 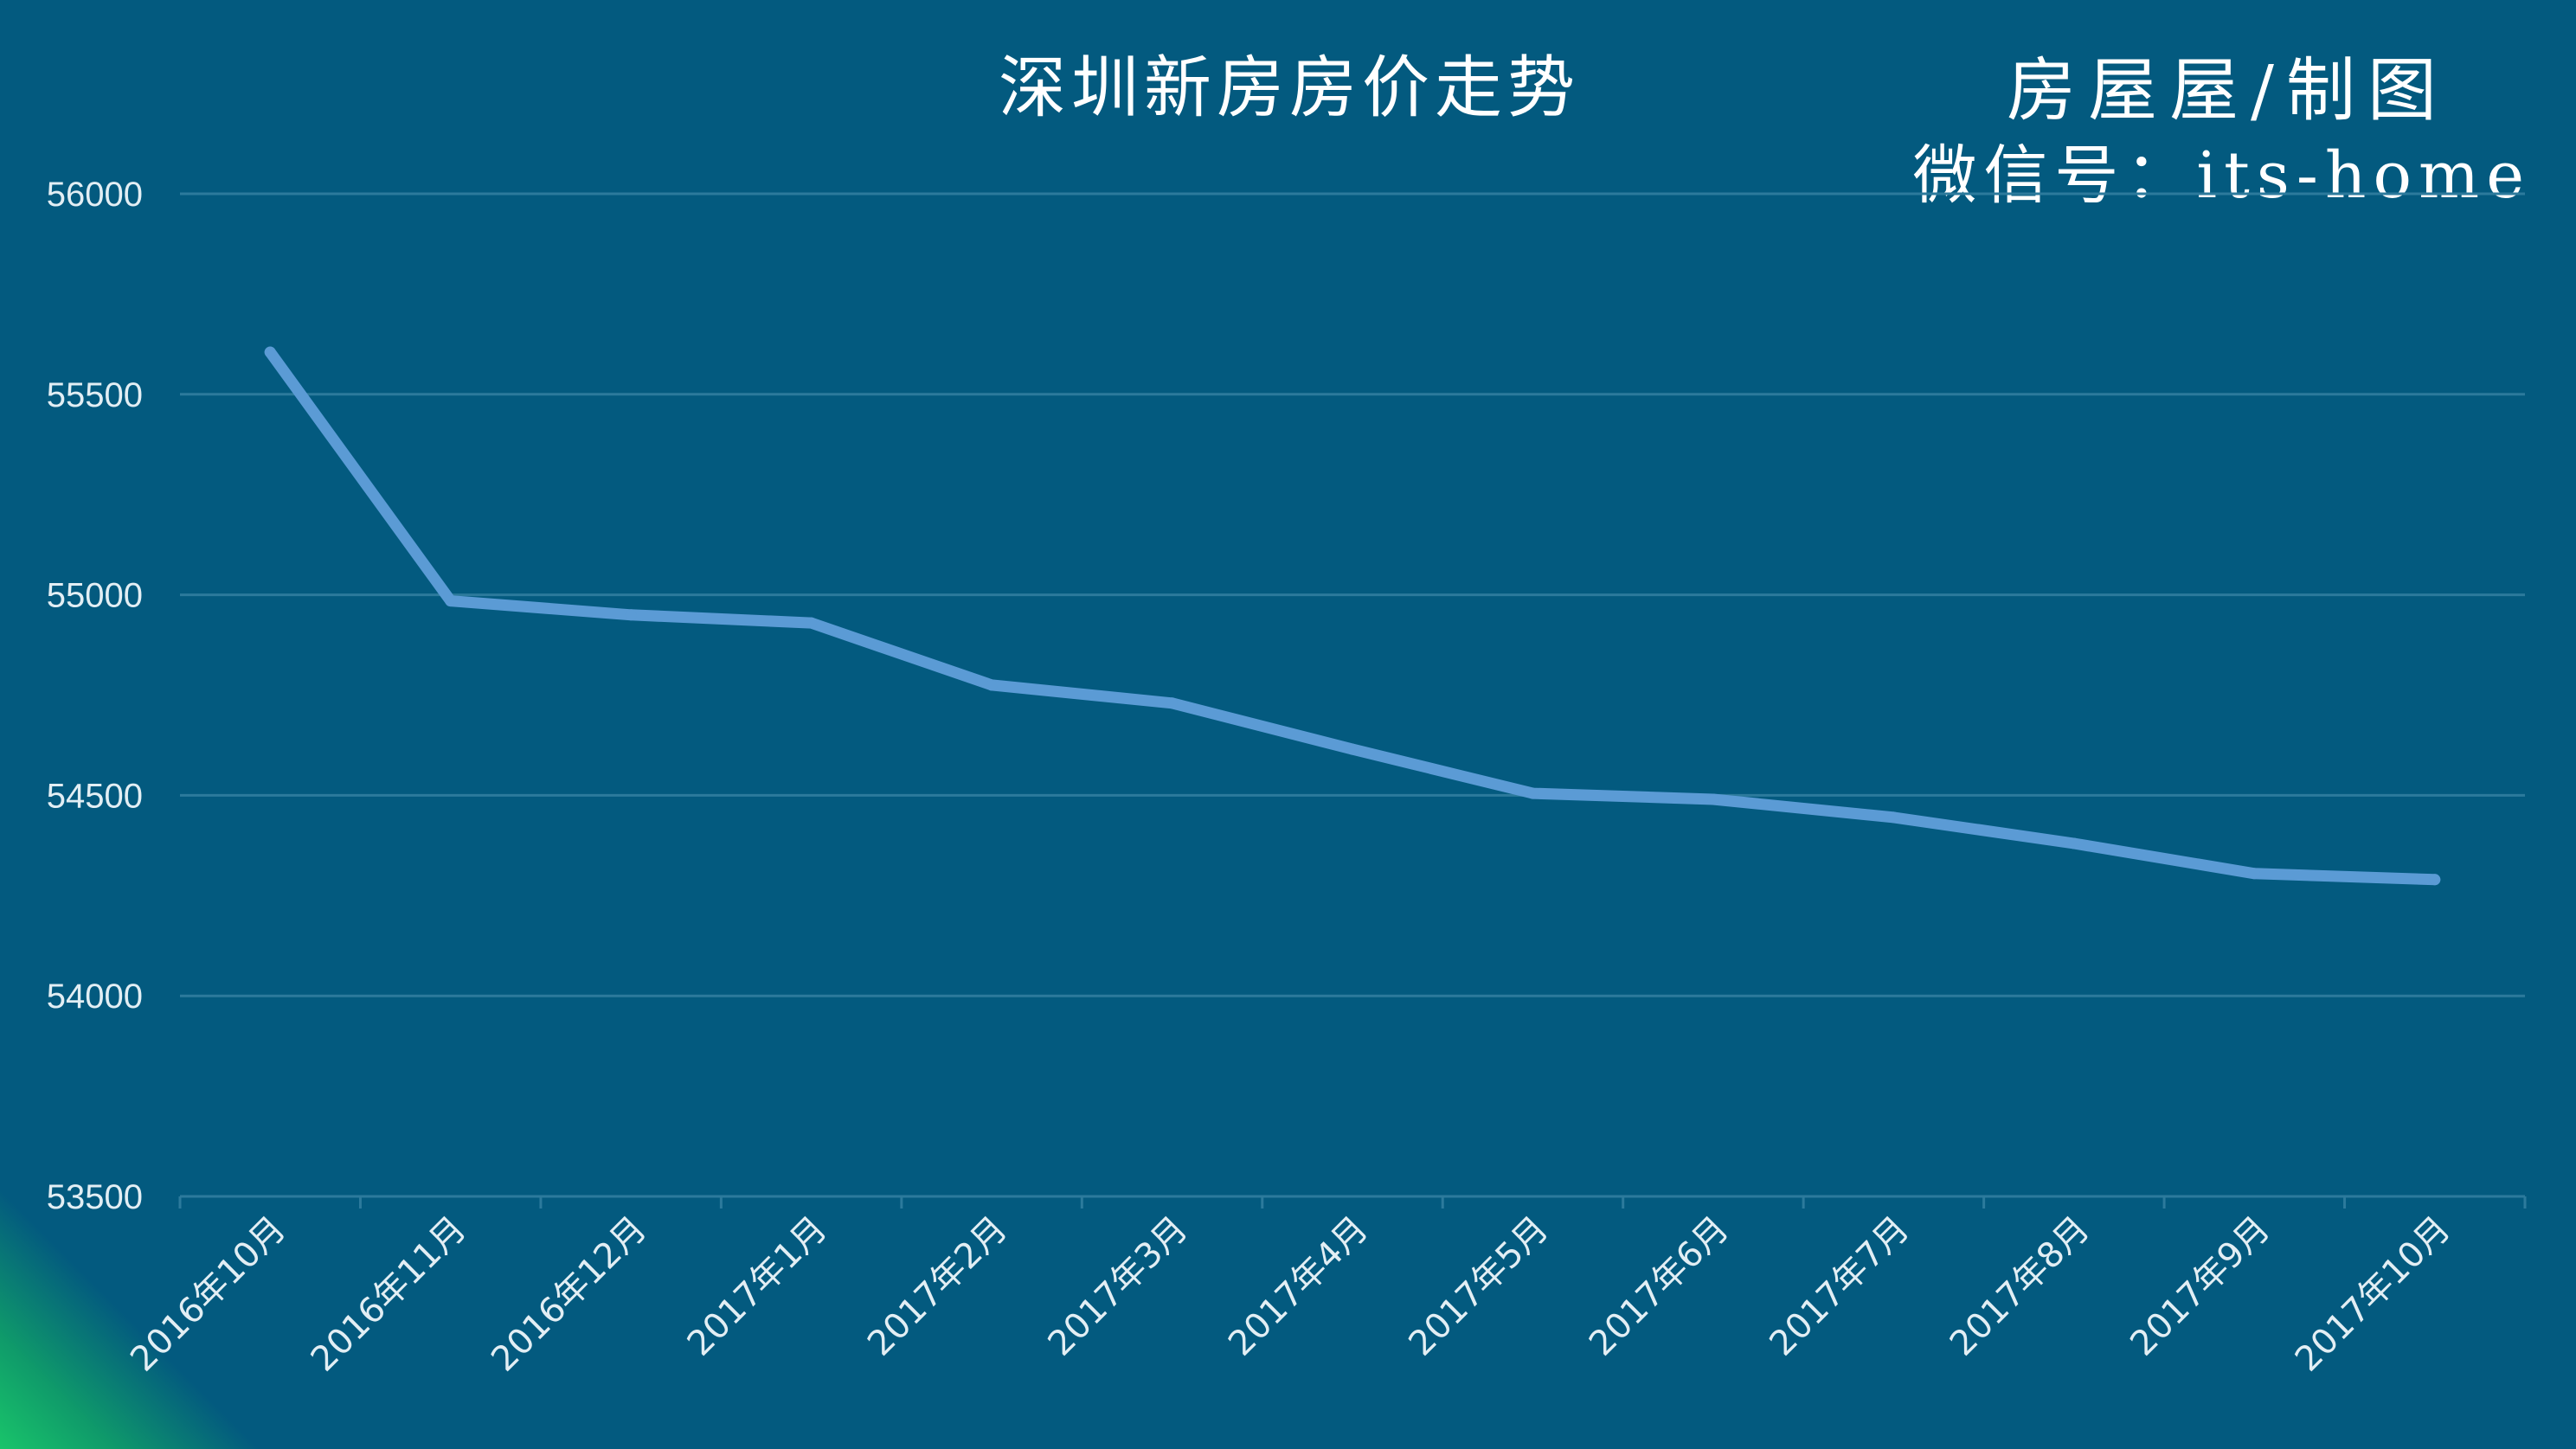 I want to click on credit-line-1: 房屋屋/制图, so click(x=2228, y=90).